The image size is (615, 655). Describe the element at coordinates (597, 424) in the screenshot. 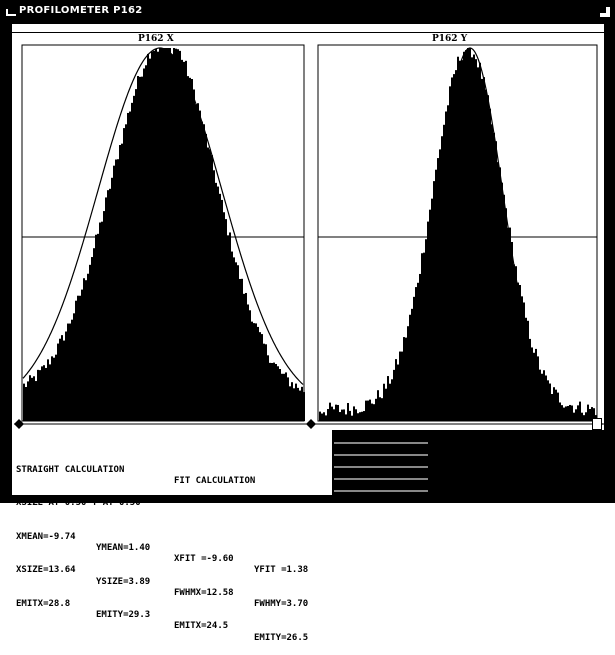

I see `scroll-handle` at that location.